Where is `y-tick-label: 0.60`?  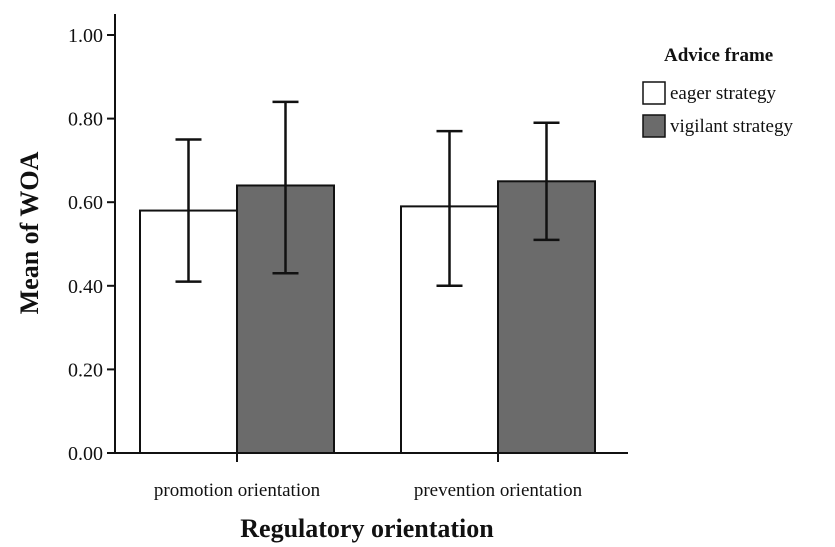 y-tick-label: 0.60 is located at coordinates (85, 203).